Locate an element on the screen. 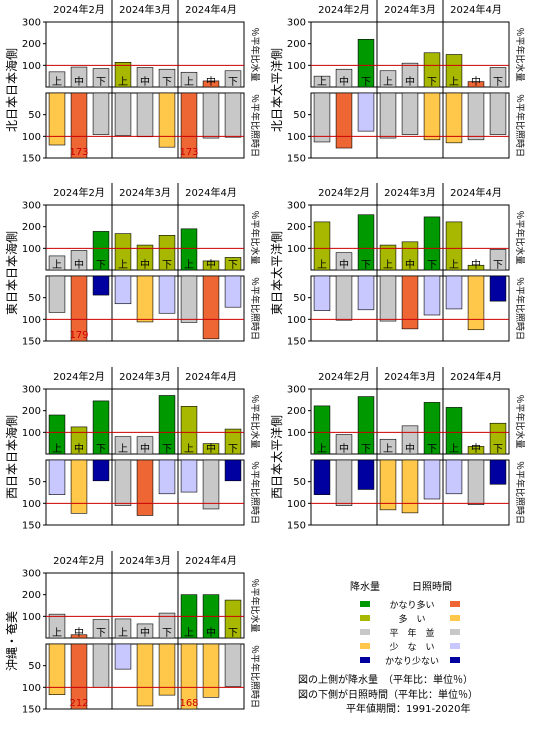  sun-axis-label: ％平年比照時日 is located at coordinates (255, 308).